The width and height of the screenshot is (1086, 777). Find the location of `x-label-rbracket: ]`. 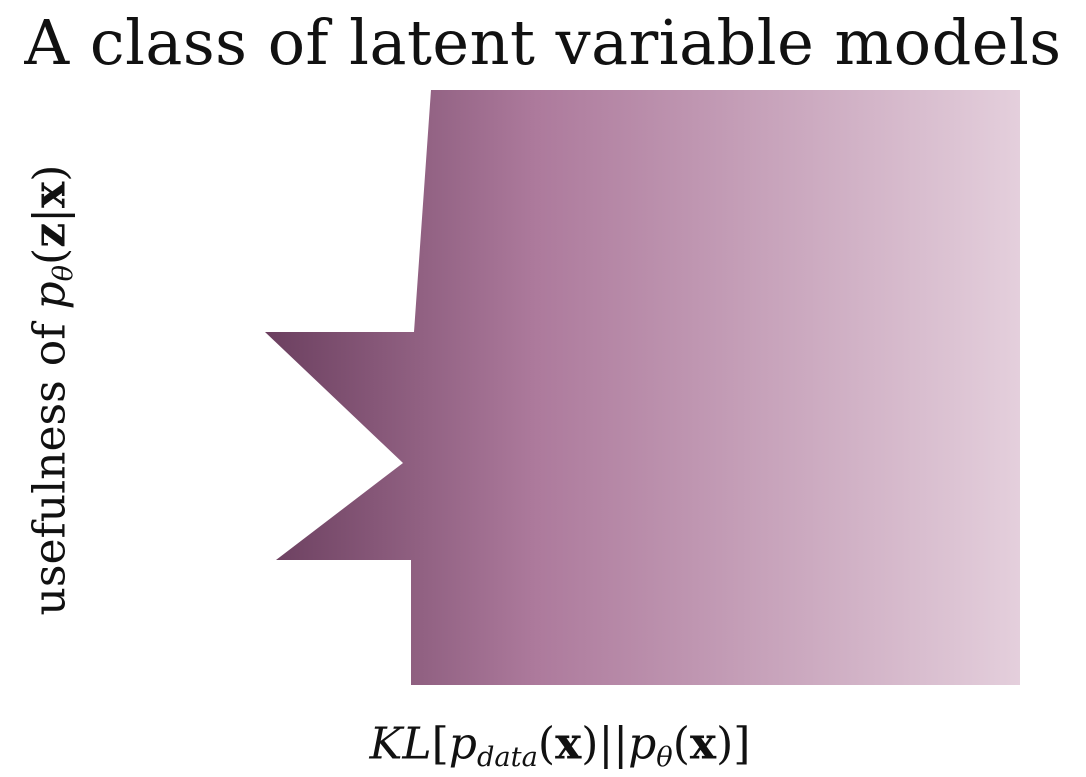

x-label-rbracket: ] is located at coordinates (742, 744).